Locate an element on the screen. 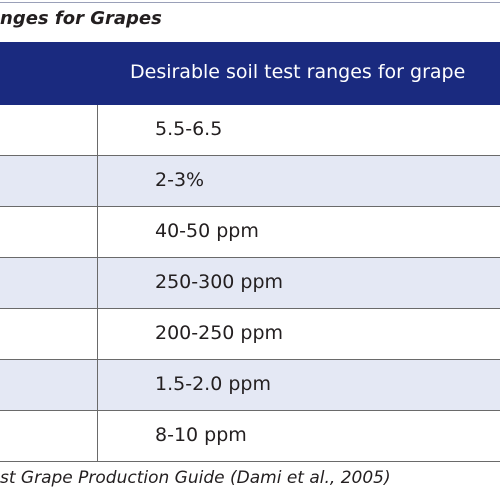 The image size is (500, 500). table-row: 1.5-2.0 ppm is located at coordinates (250, 385).